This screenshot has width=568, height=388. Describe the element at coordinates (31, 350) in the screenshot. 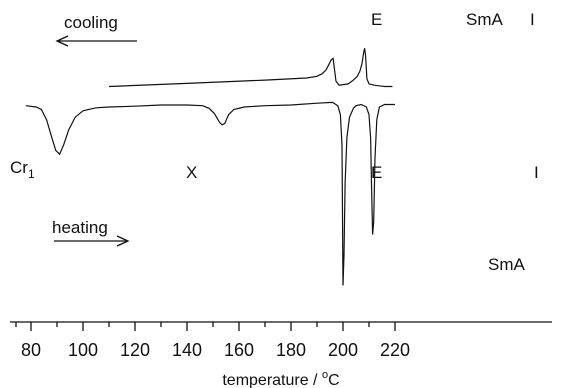

I see `tick-label-80: 80` at that location.